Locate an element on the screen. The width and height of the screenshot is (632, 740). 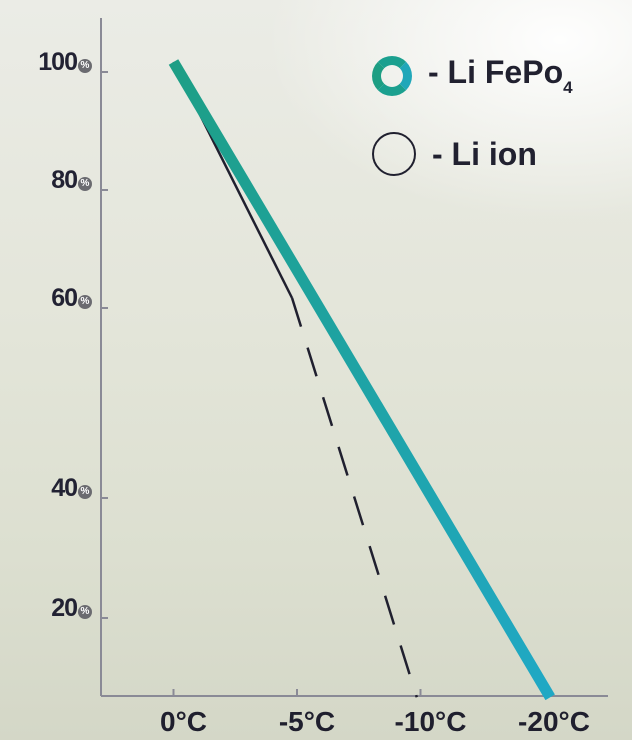
y-tick-value: 100 is located at coordinates (58, 62).